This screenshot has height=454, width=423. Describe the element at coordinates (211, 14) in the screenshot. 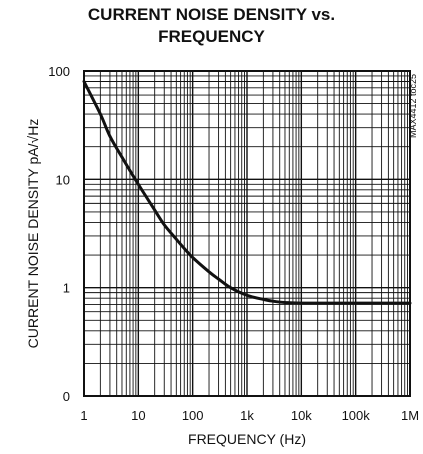

I see `chart-title-line-1: CURRENT NOISE DENSITY vs.` at that location.